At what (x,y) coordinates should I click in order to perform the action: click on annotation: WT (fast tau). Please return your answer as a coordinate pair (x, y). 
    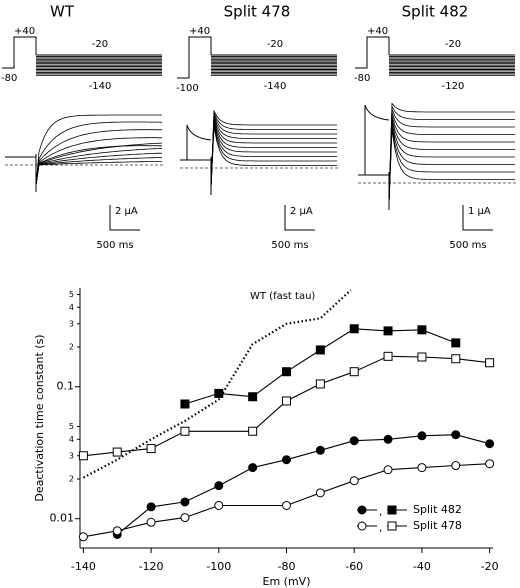
    Looking at the image, I should click on (282, 296).